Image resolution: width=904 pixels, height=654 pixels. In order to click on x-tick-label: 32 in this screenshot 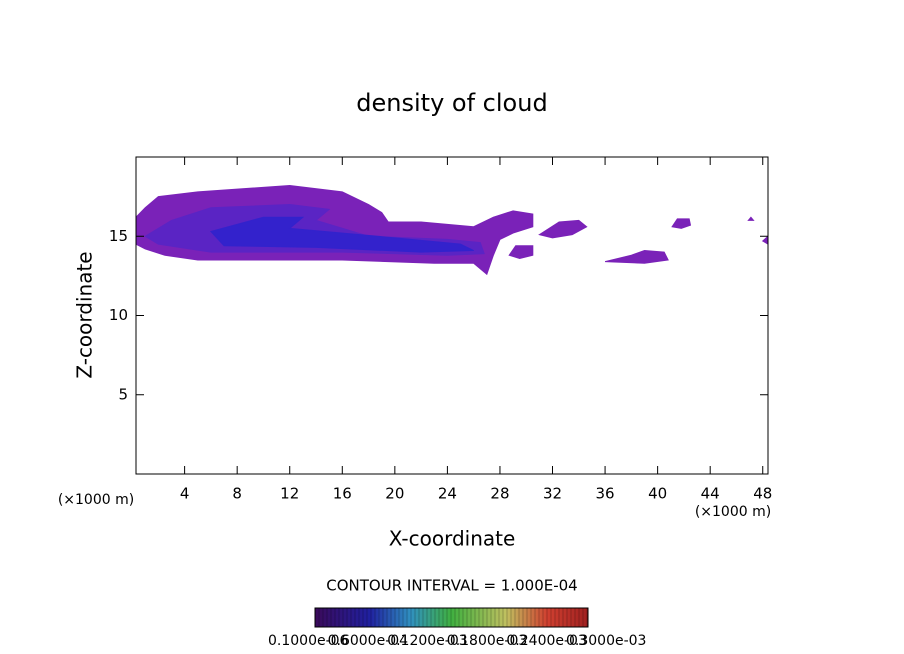, I will do `click(552, 494)`.